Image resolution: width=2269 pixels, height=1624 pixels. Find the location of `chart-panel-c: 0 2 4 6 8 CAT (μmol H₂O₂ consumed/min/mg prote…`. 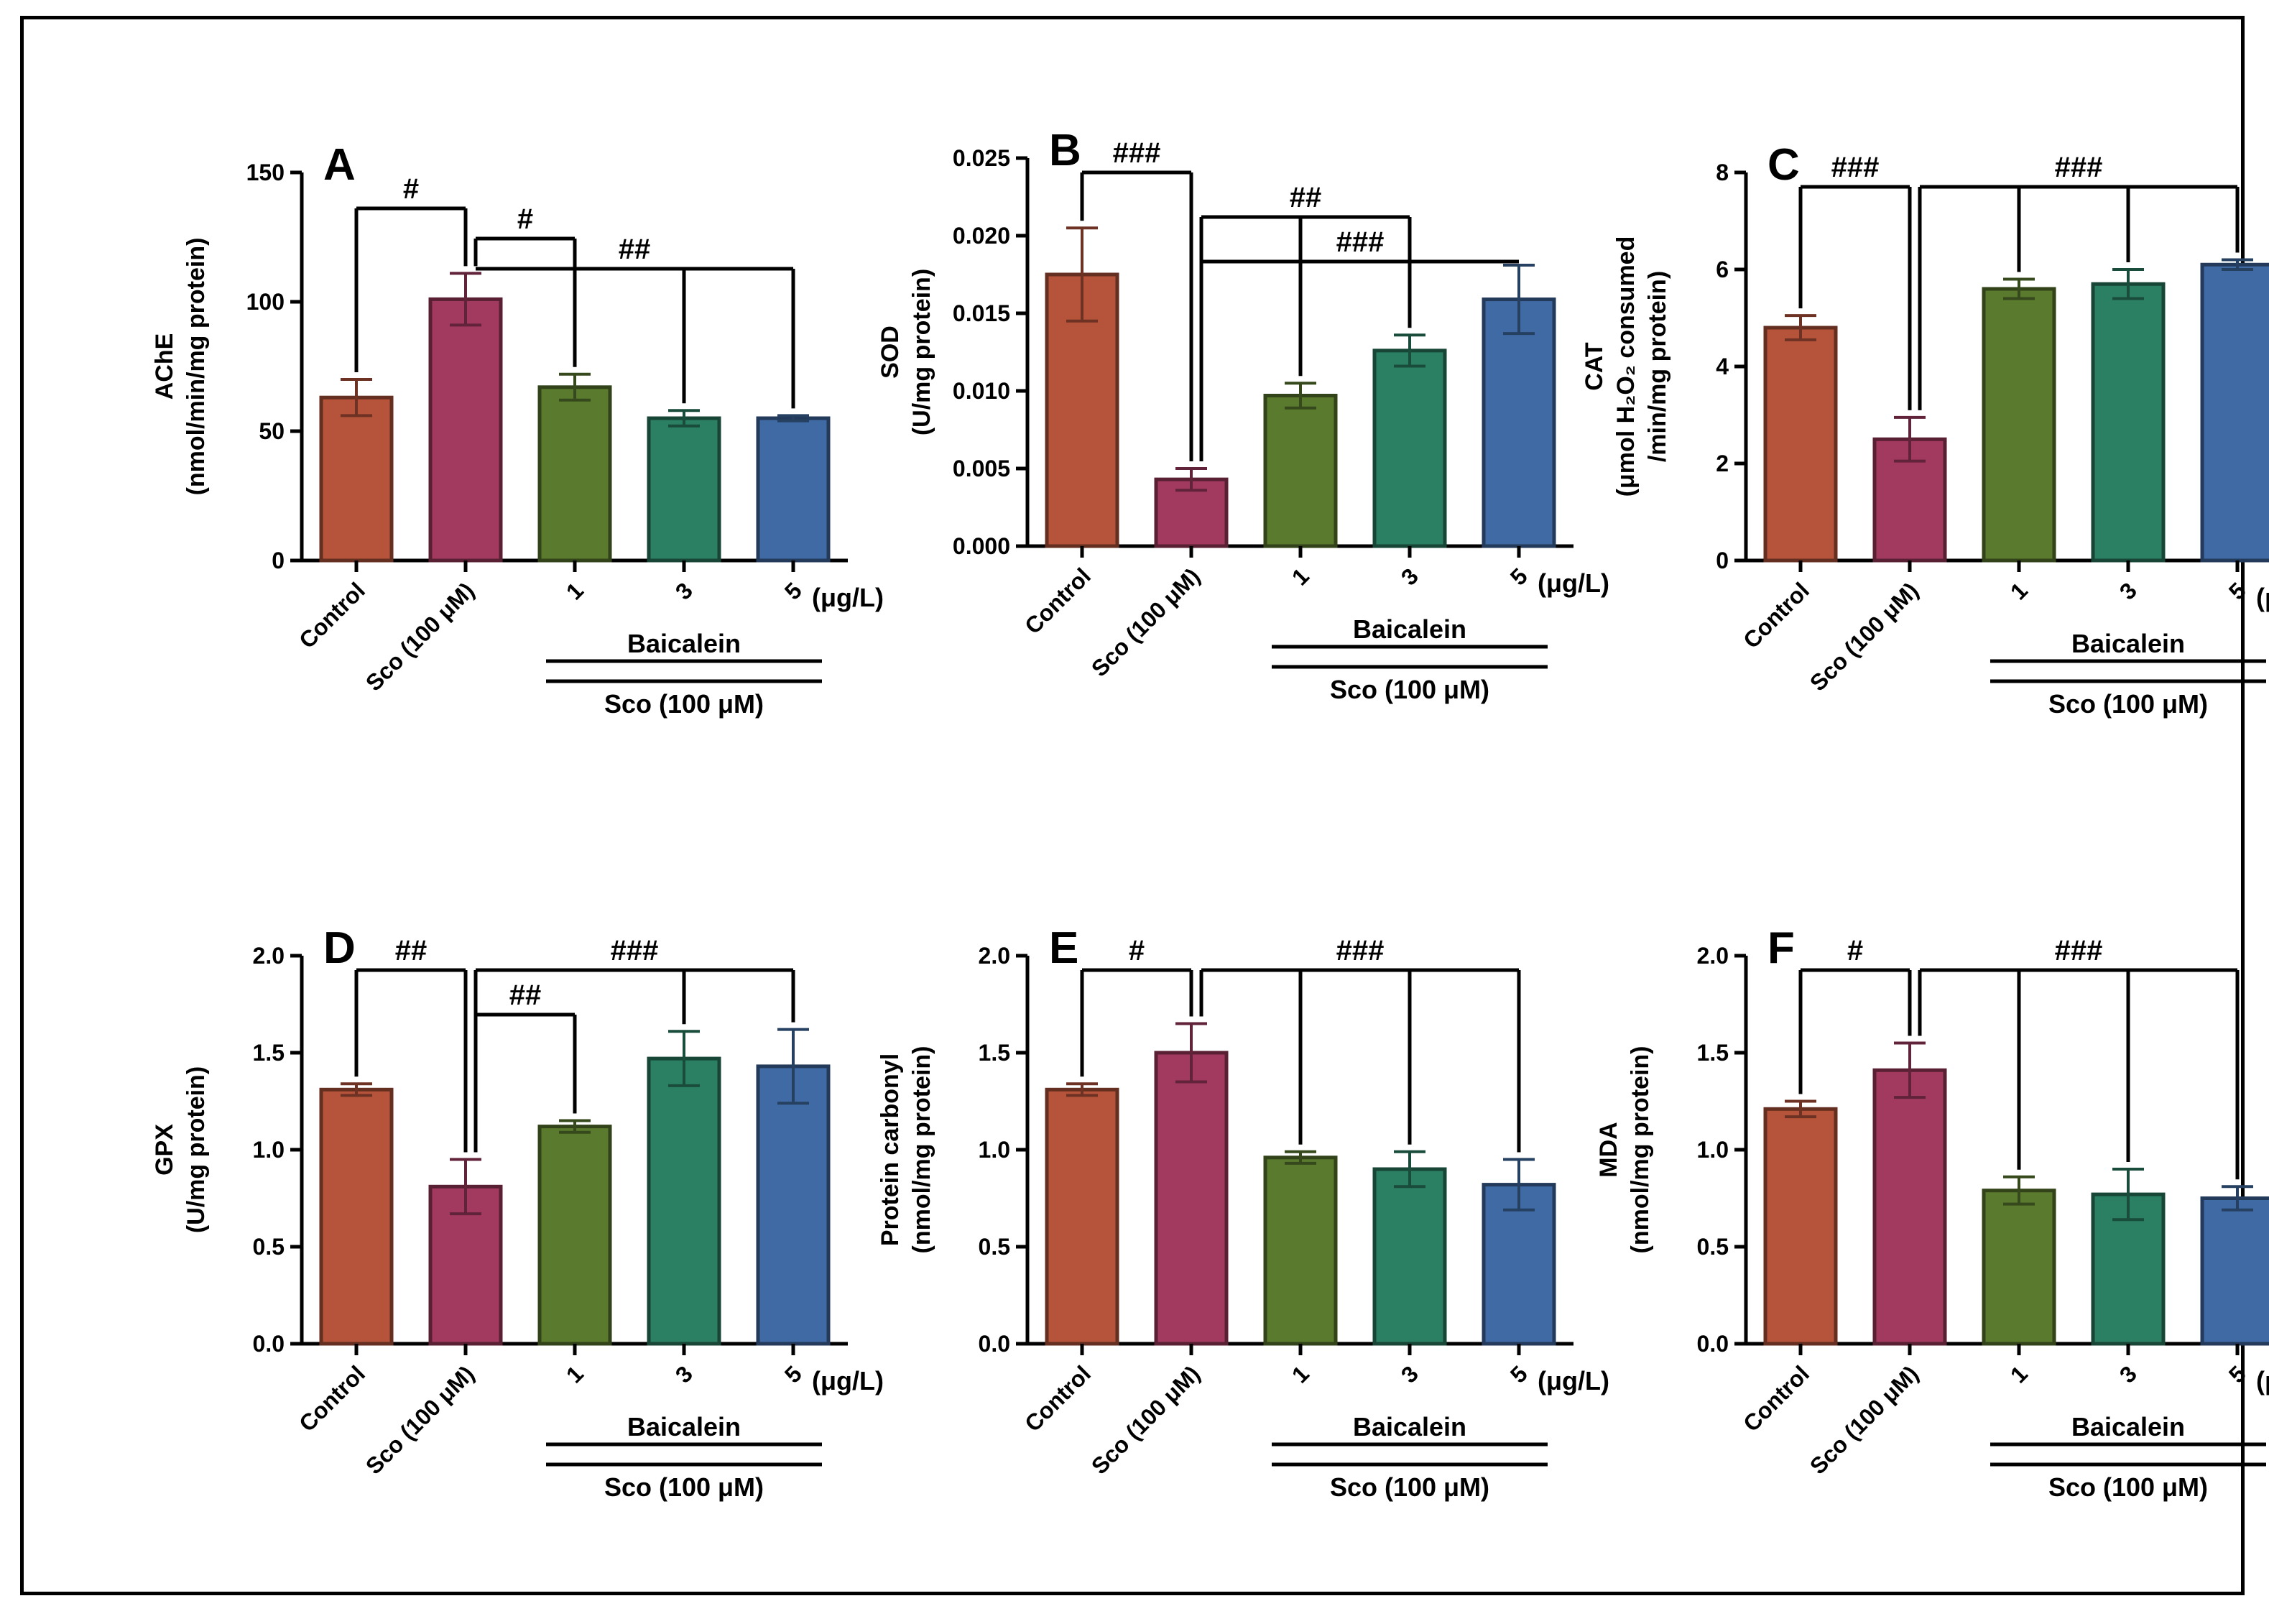

chart-panel-c: 0 2 4 6 8 CAT (μmol H₂O₂ consumed/min/mg prote… is located at coordinates (1917, 440).